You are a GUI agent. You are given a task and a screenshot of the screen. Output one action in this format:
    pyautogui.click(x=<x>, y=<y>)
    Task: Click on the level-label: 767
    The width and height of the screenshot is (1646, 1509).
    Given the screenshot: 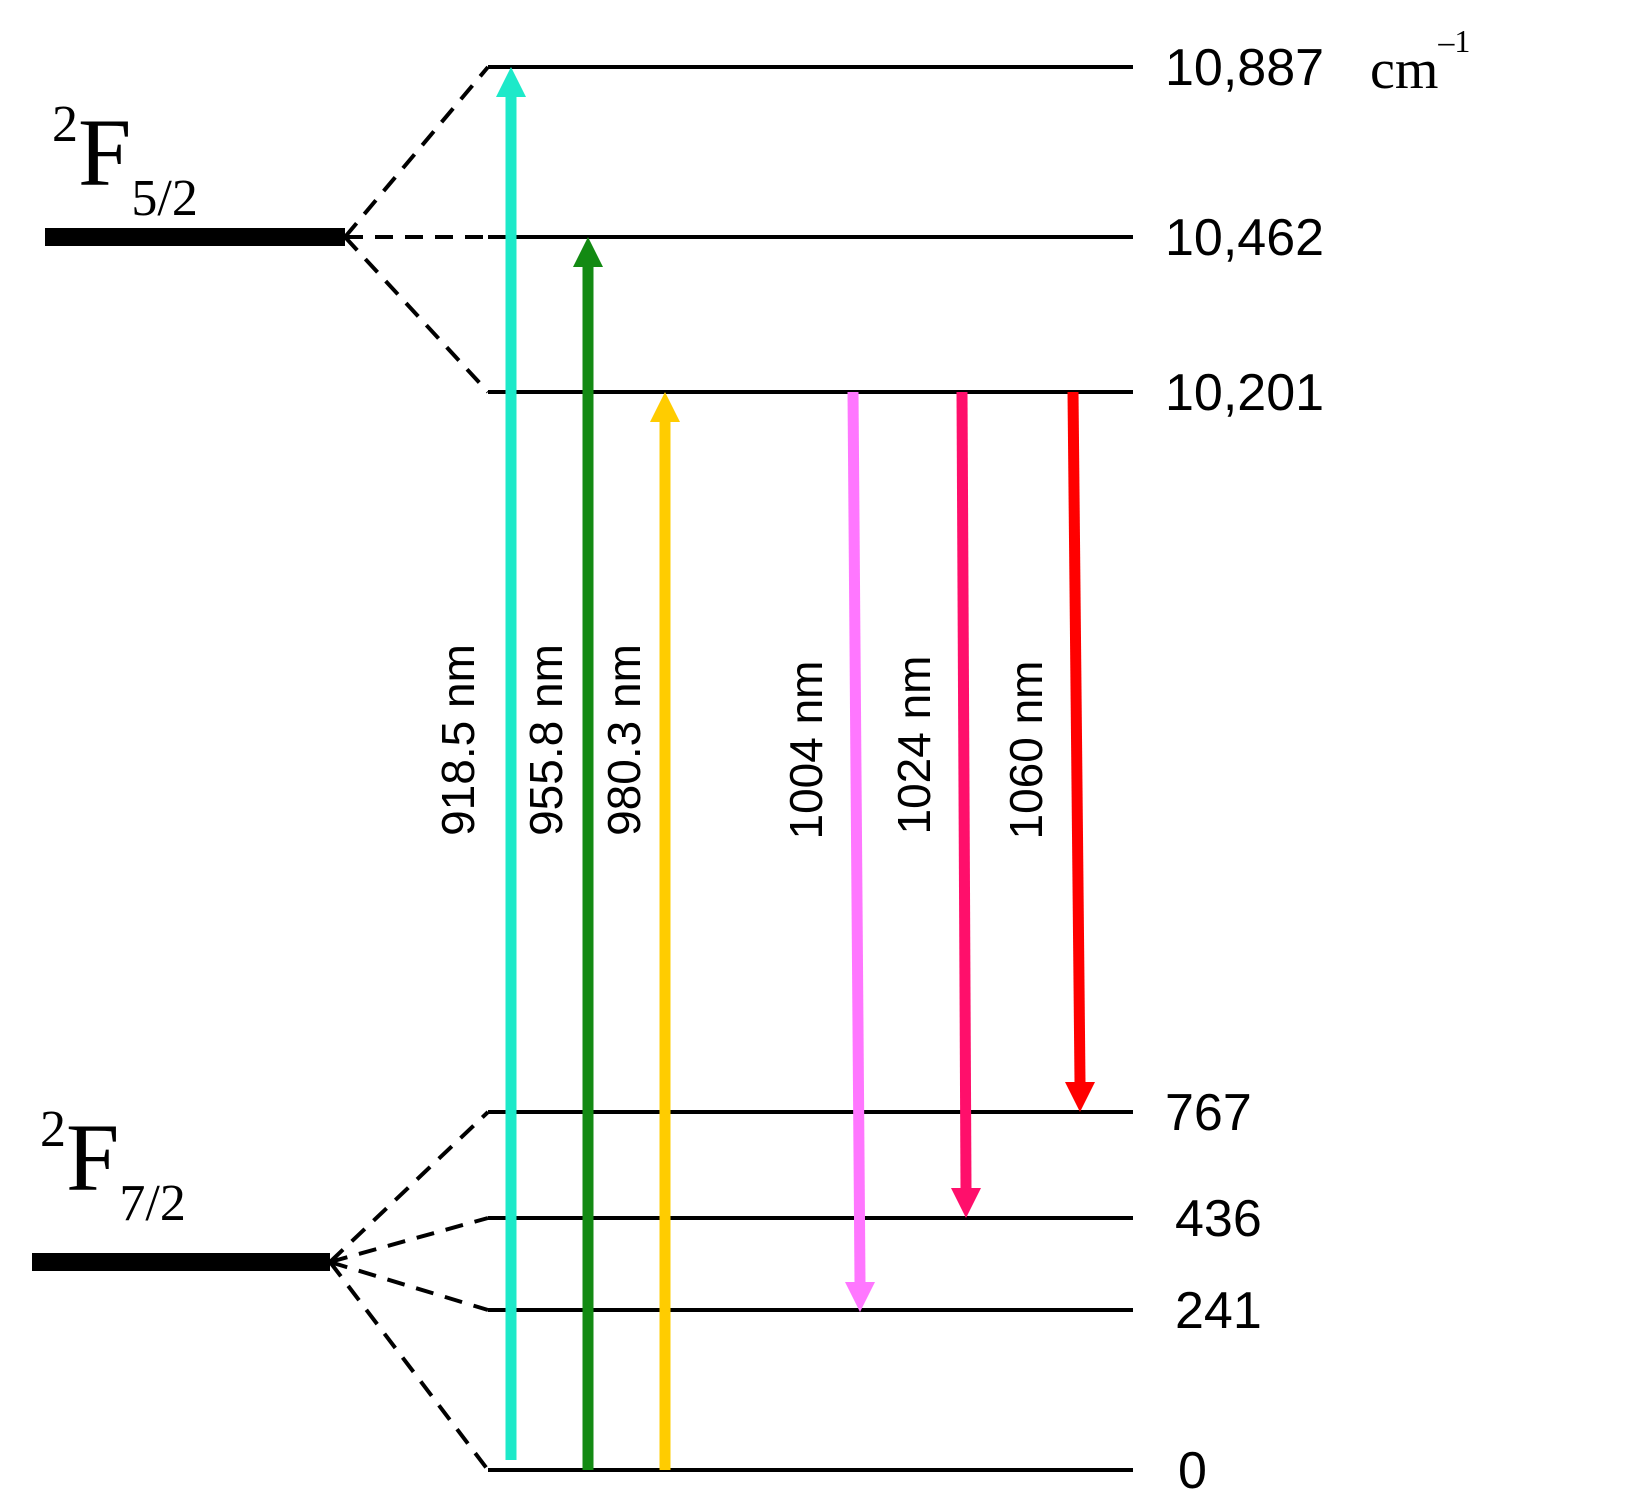 What is the action you would take?
    pyautogui.click(x=1208, y=1113)
    